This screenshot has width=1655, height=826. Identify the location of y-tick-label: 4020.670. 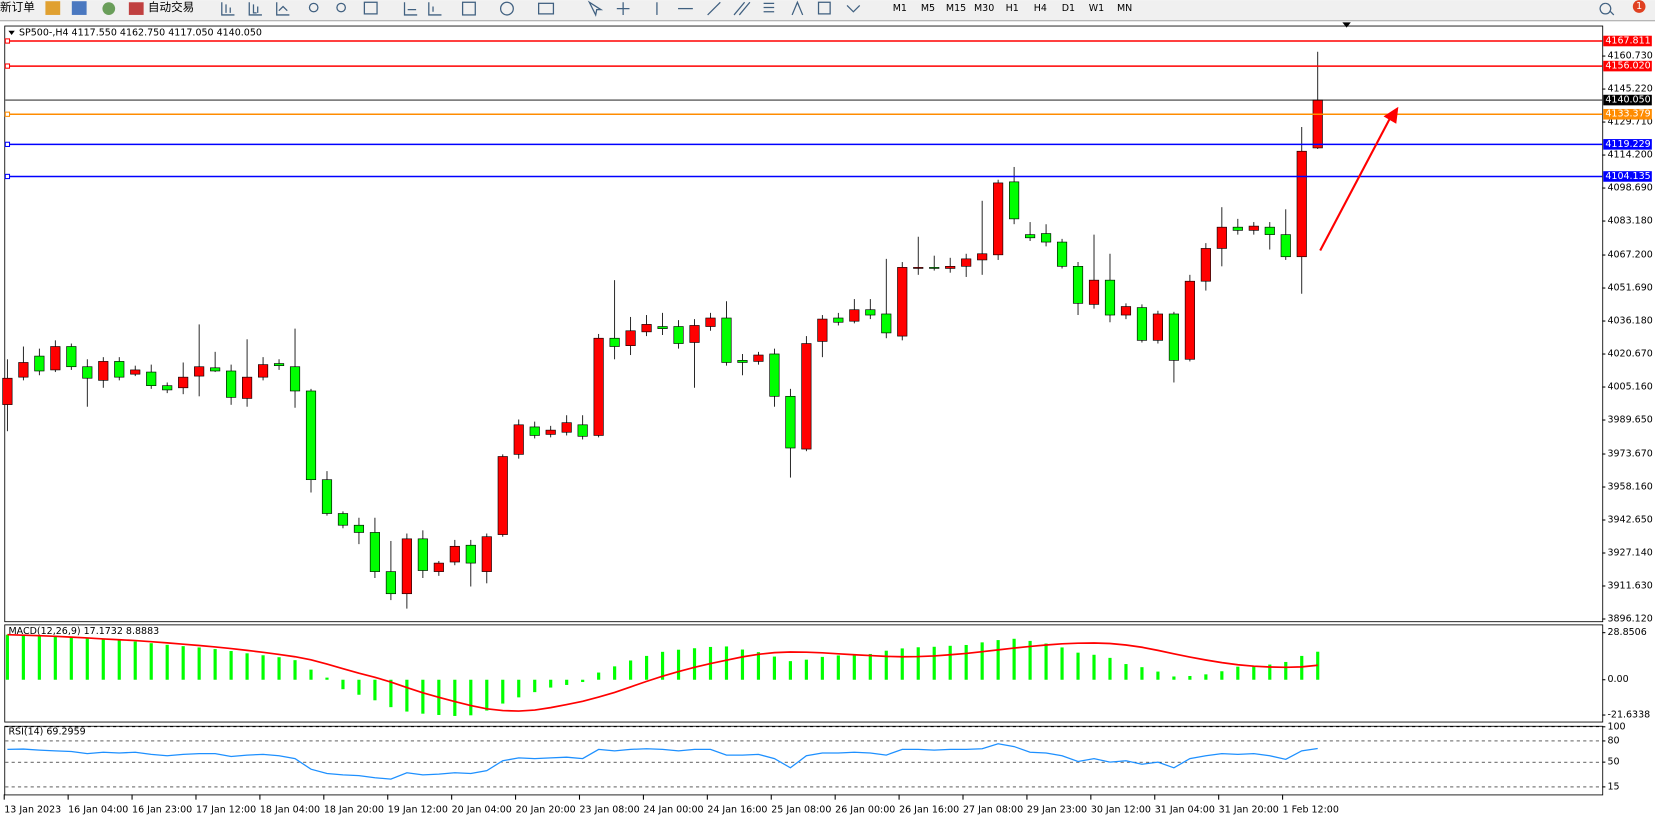
(1629, 354).